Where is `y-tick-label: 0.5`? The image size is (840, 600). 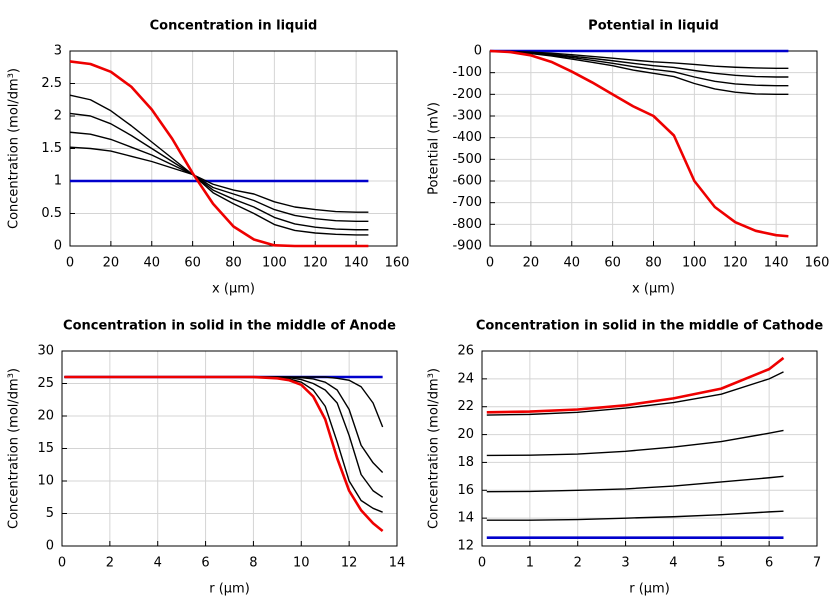
y-tick-label: 0.5 is located at coordinates (51, 213).